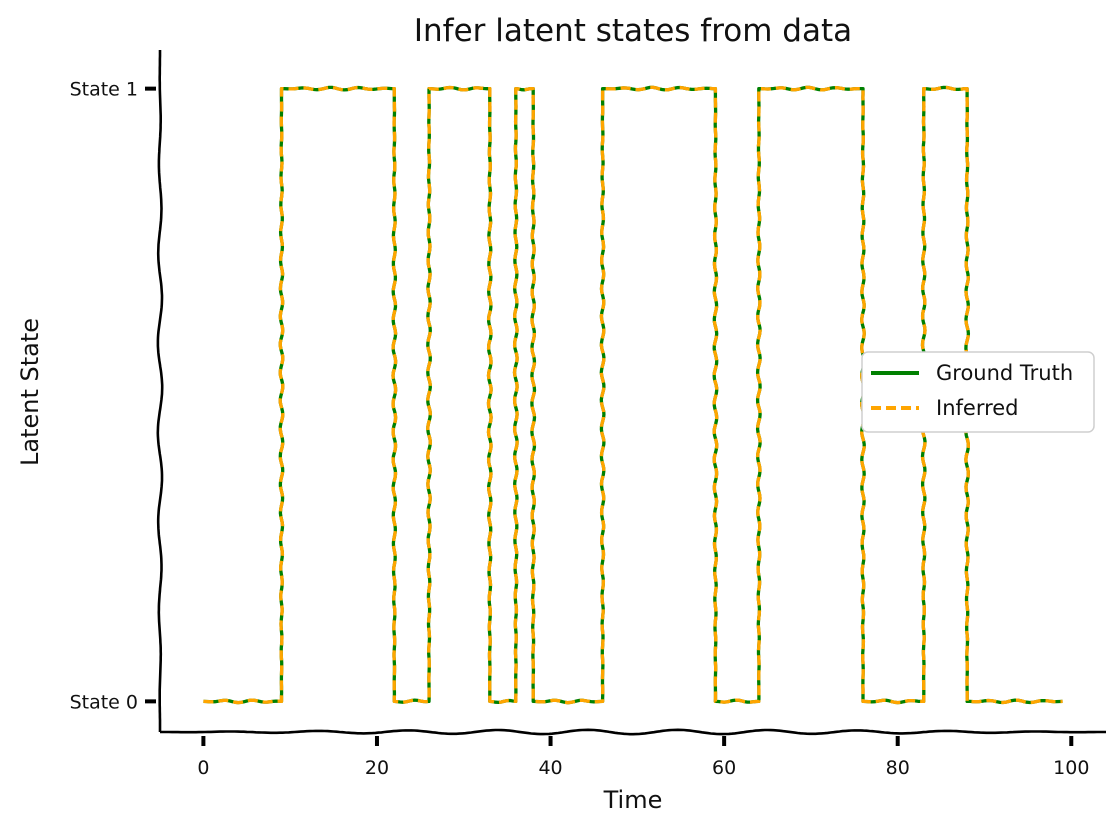 This screenshot has width=1120, height=832. I want to click on x-tick-label: 0, so click(203, 768).